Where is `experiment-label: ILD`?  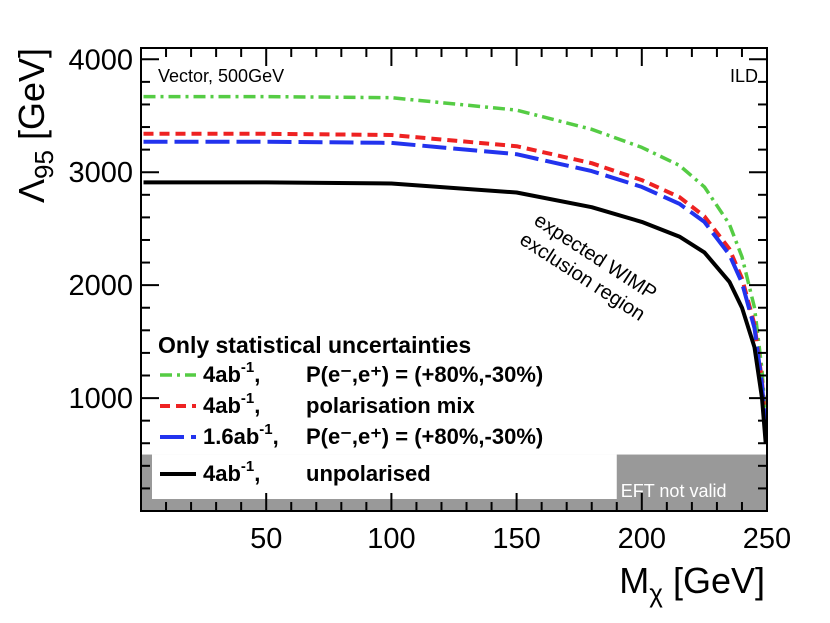 experiment-label: ILD is located at coordinates (744, 76).